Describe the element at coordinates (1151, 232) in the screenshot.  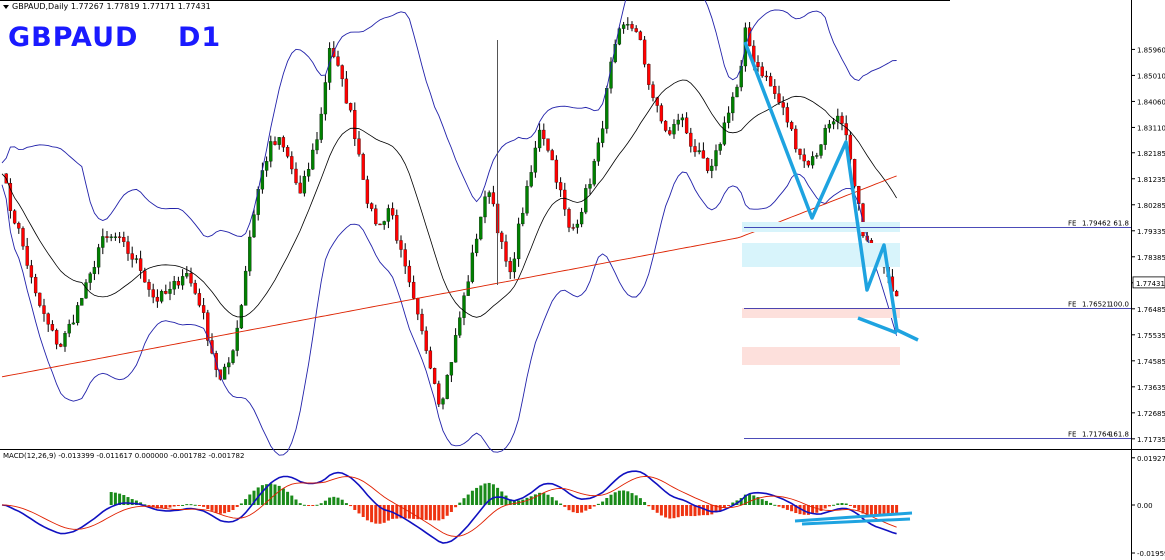
I see `price-tick-label: 1.79335` at that location.